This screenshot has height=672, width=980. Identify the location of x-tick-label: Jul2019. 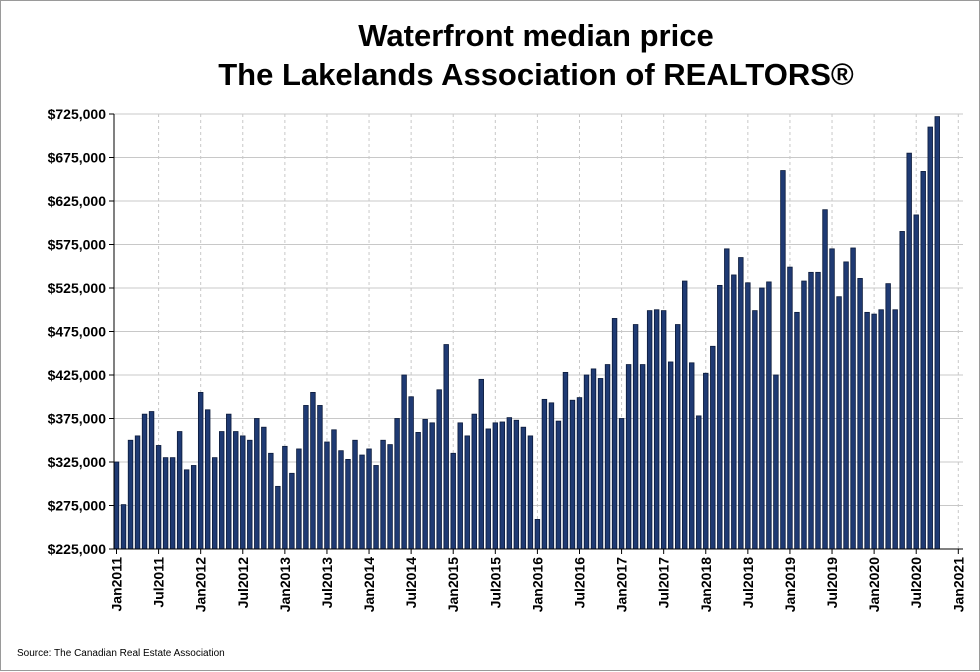
(832, 583).